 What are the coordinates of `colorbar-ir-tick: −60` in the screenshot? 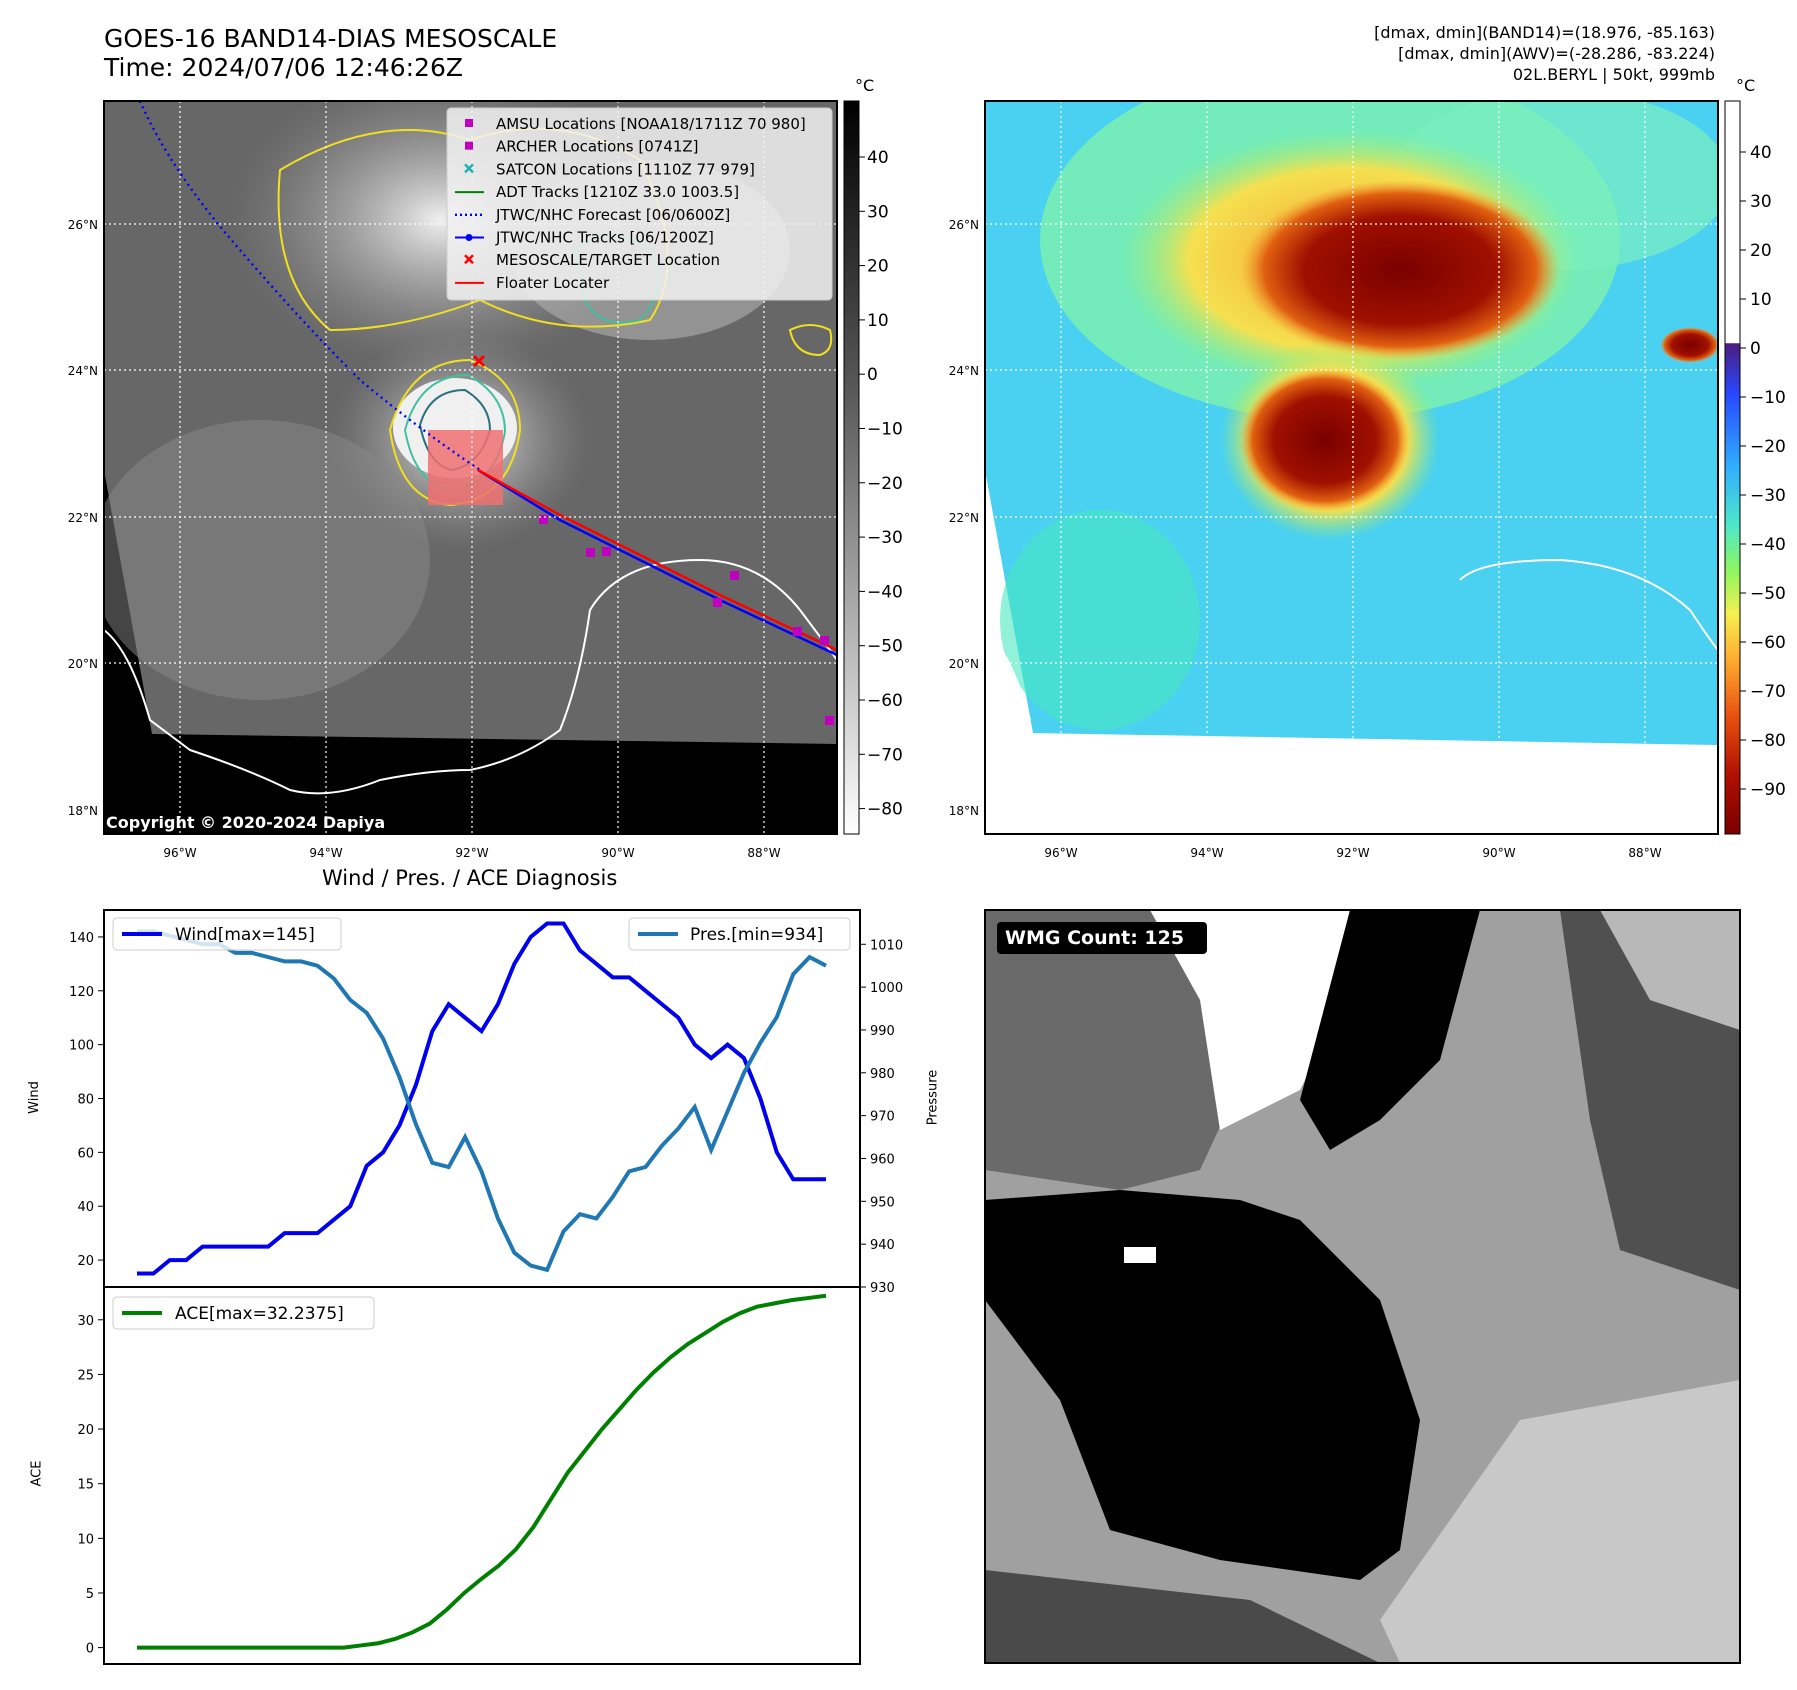 It's located at (885, 701).